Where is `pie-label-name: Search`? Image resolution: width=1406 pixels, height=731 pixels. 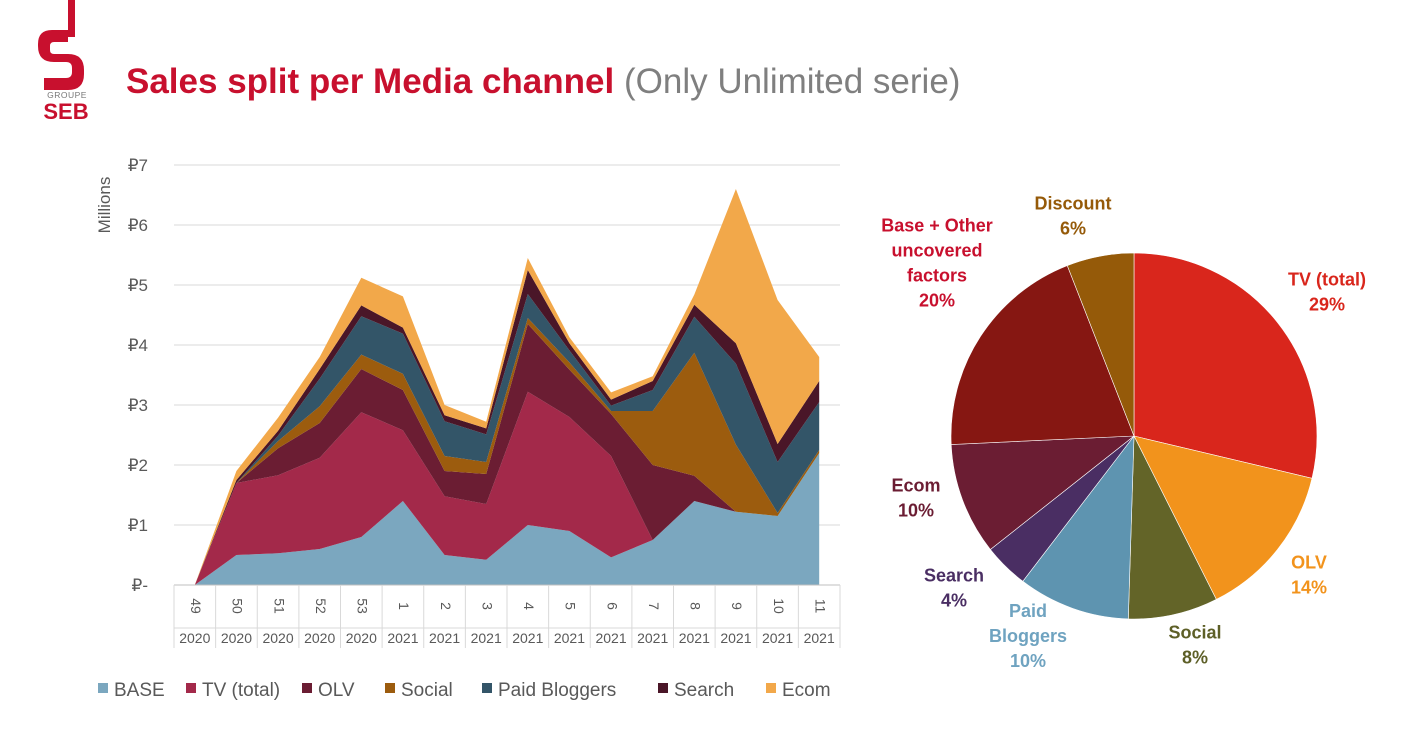 pie-label-name: Search is located at coordinates (954, 576).